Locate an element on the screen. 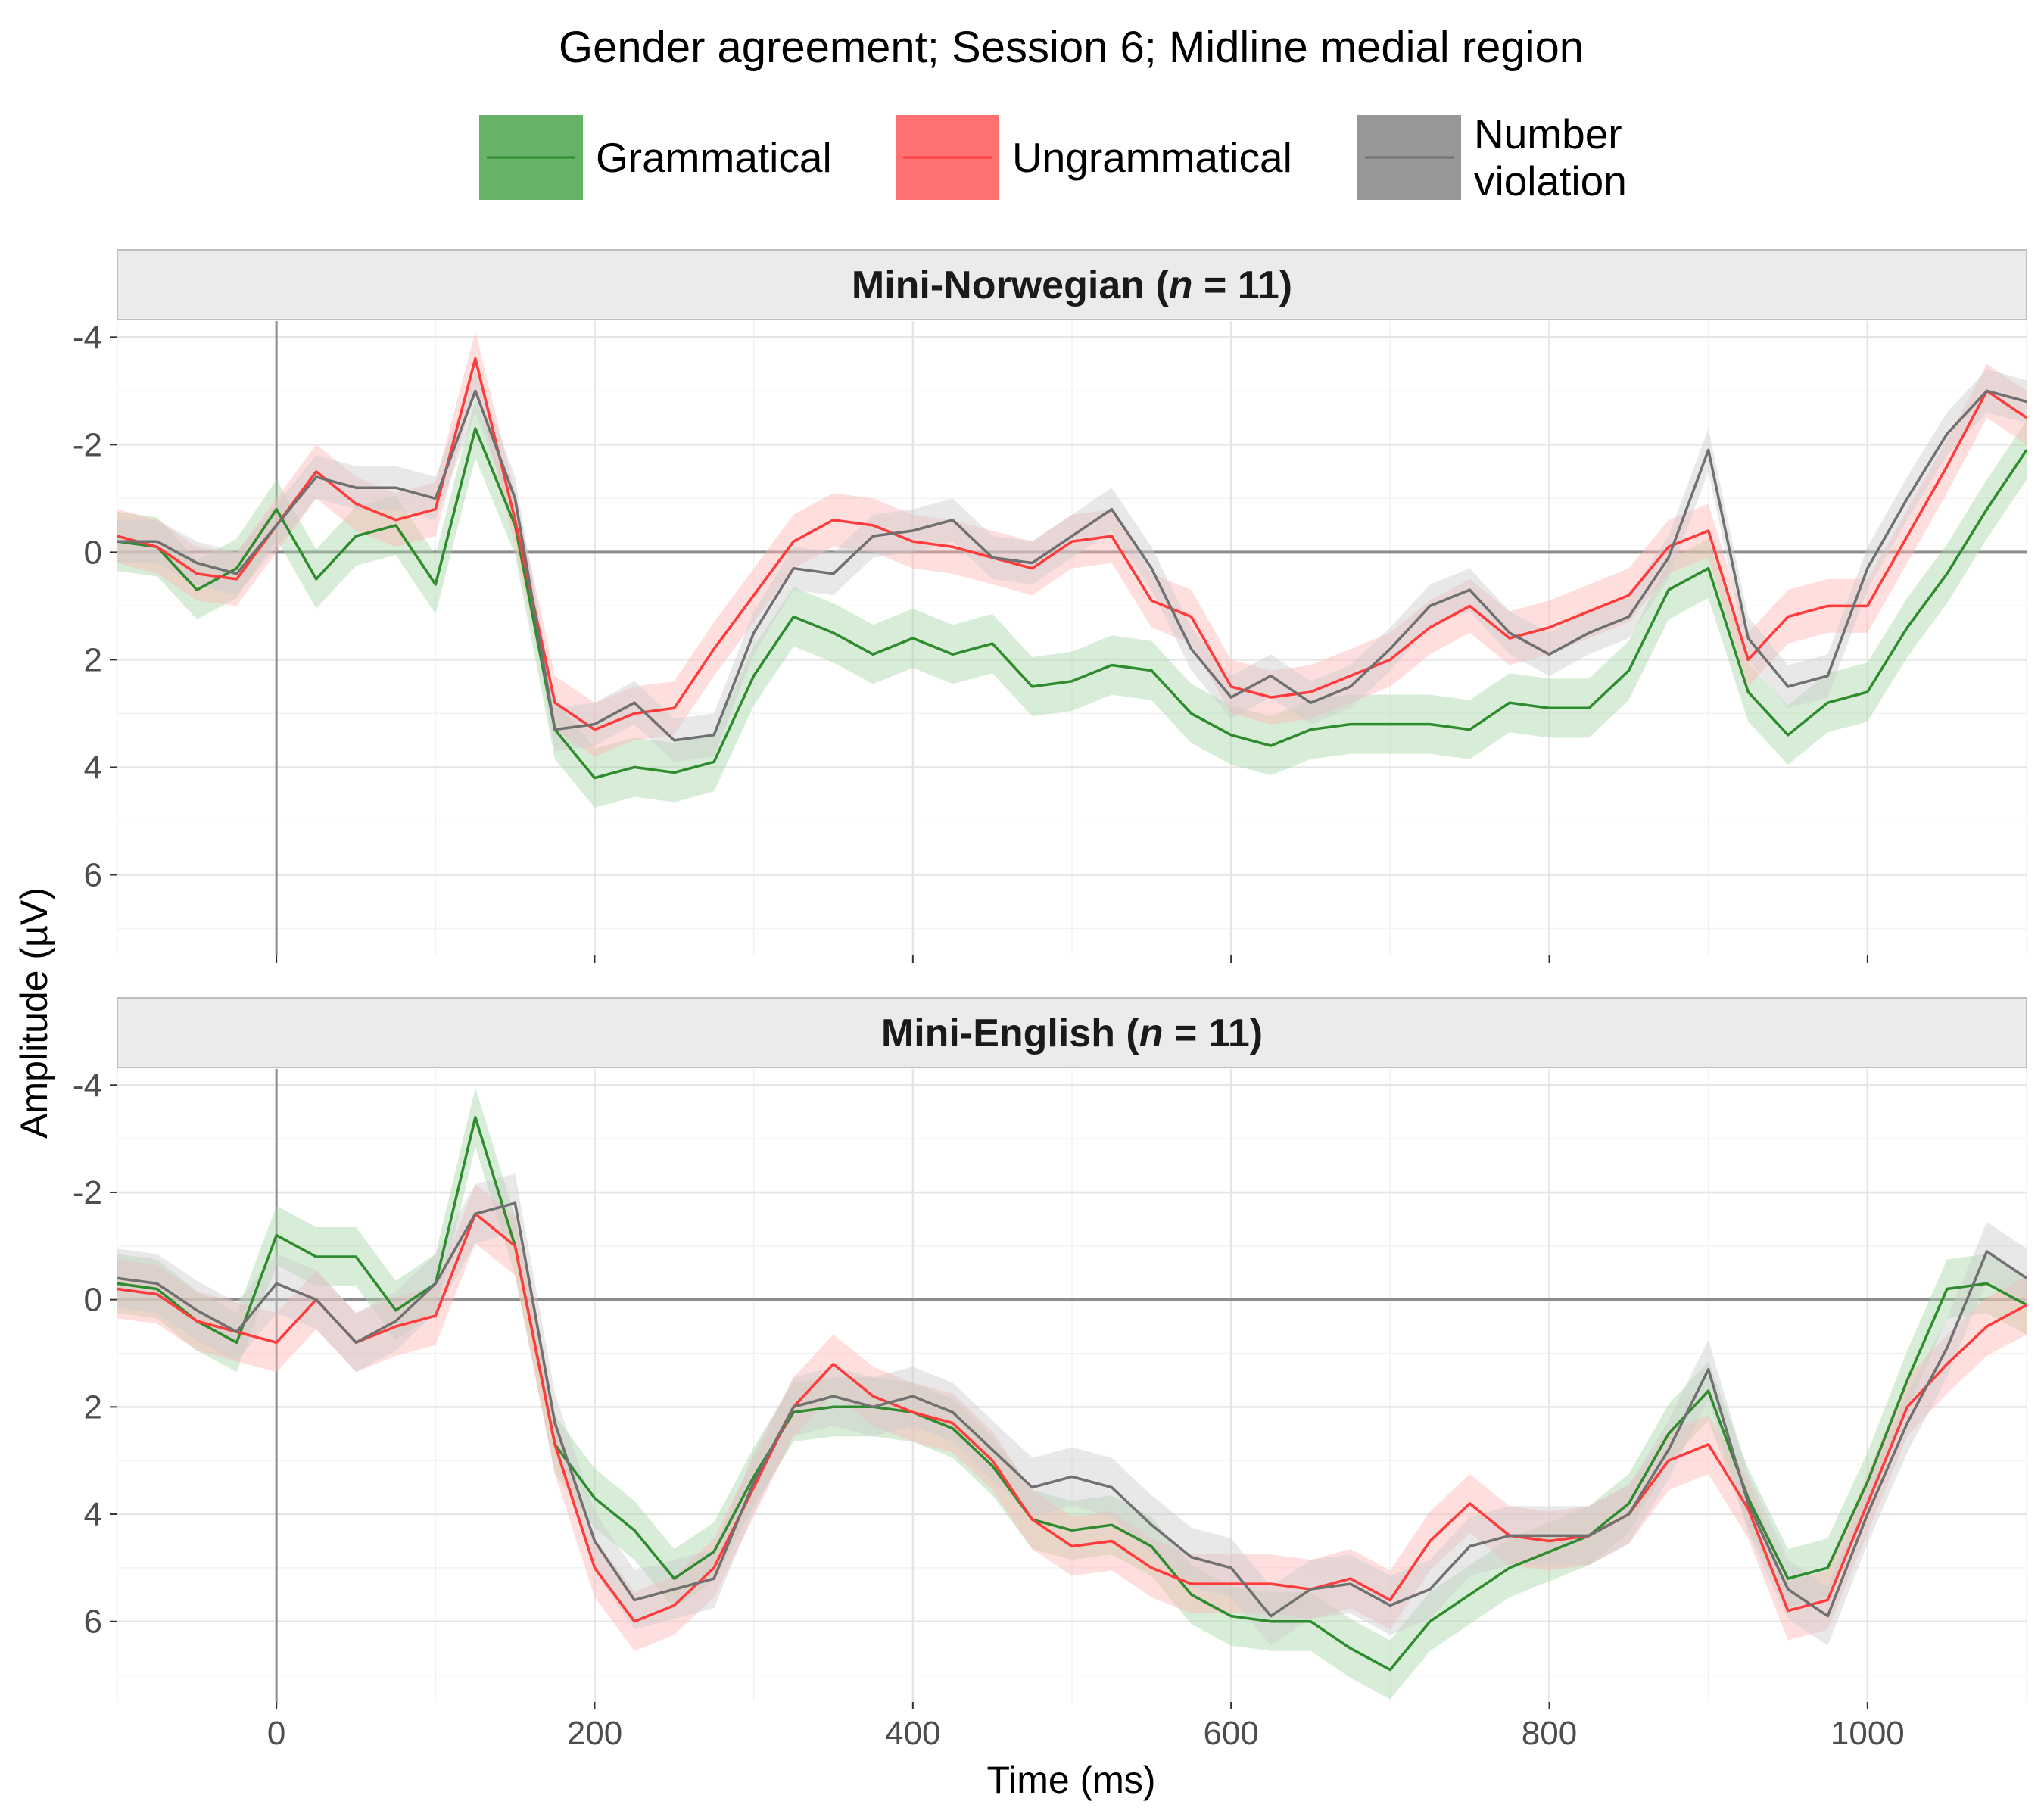 Image resolution: width=2044 pixels, height=1817 pixels. legend-item-grammatical: Grammatical is located at coordinates (655, 157).